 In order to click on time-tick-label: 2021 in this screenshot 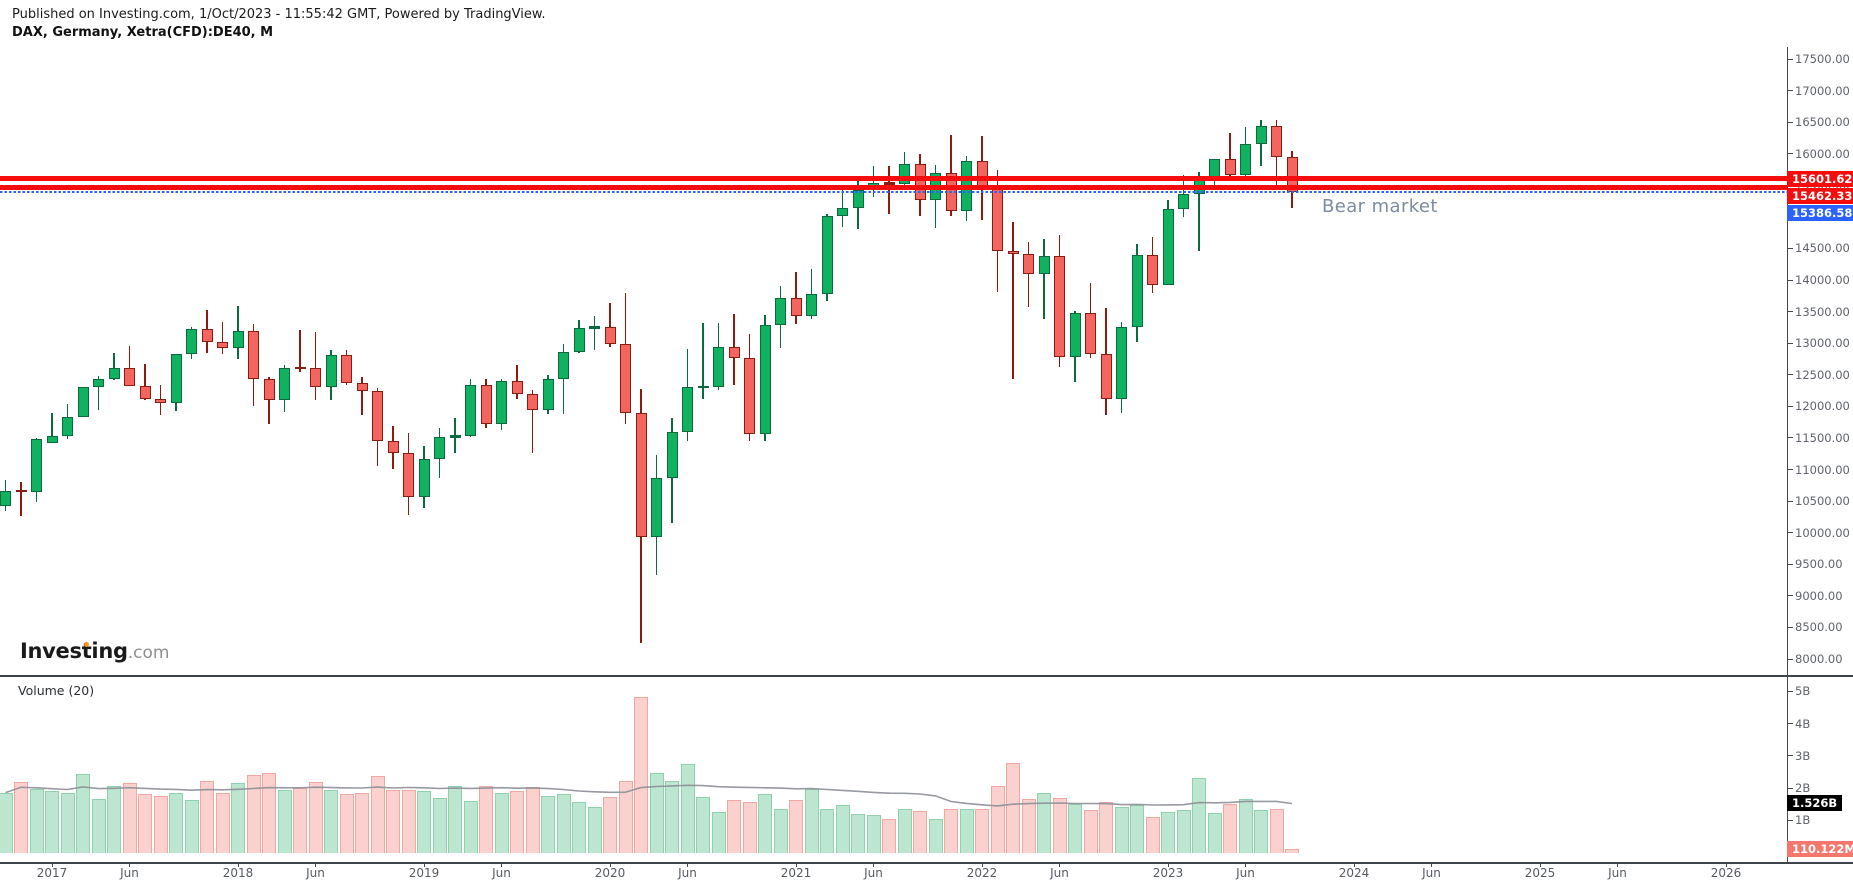, I will do `click(796, 873)`.